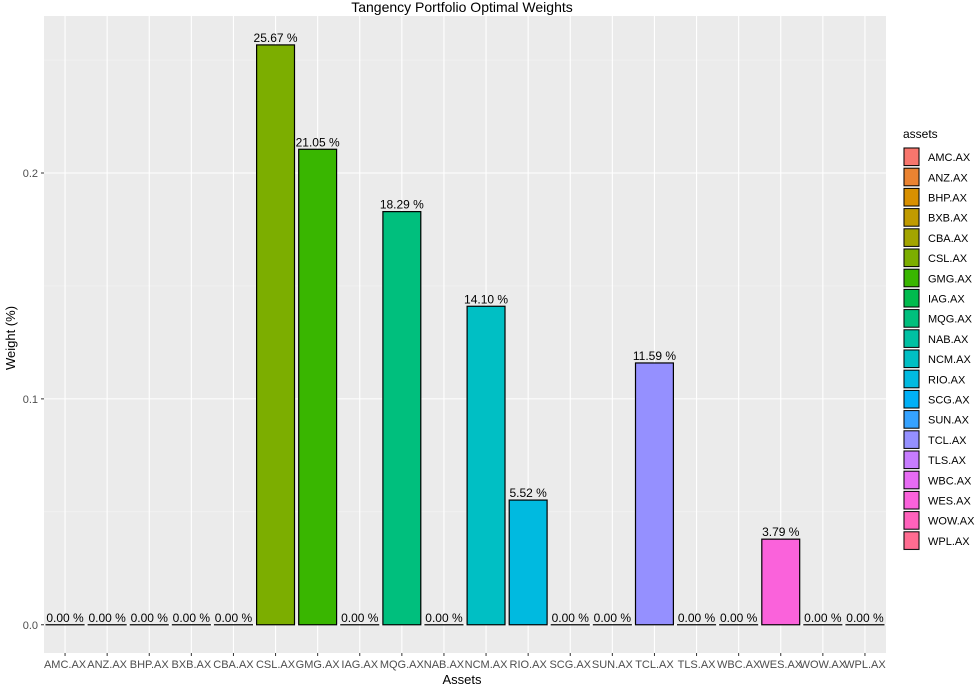 The image size is (980, 689). What do you see at coordinates (951, 522) in the screenshot?
I see `legend-label: WOW.AX` at bounding box center [951, 522].